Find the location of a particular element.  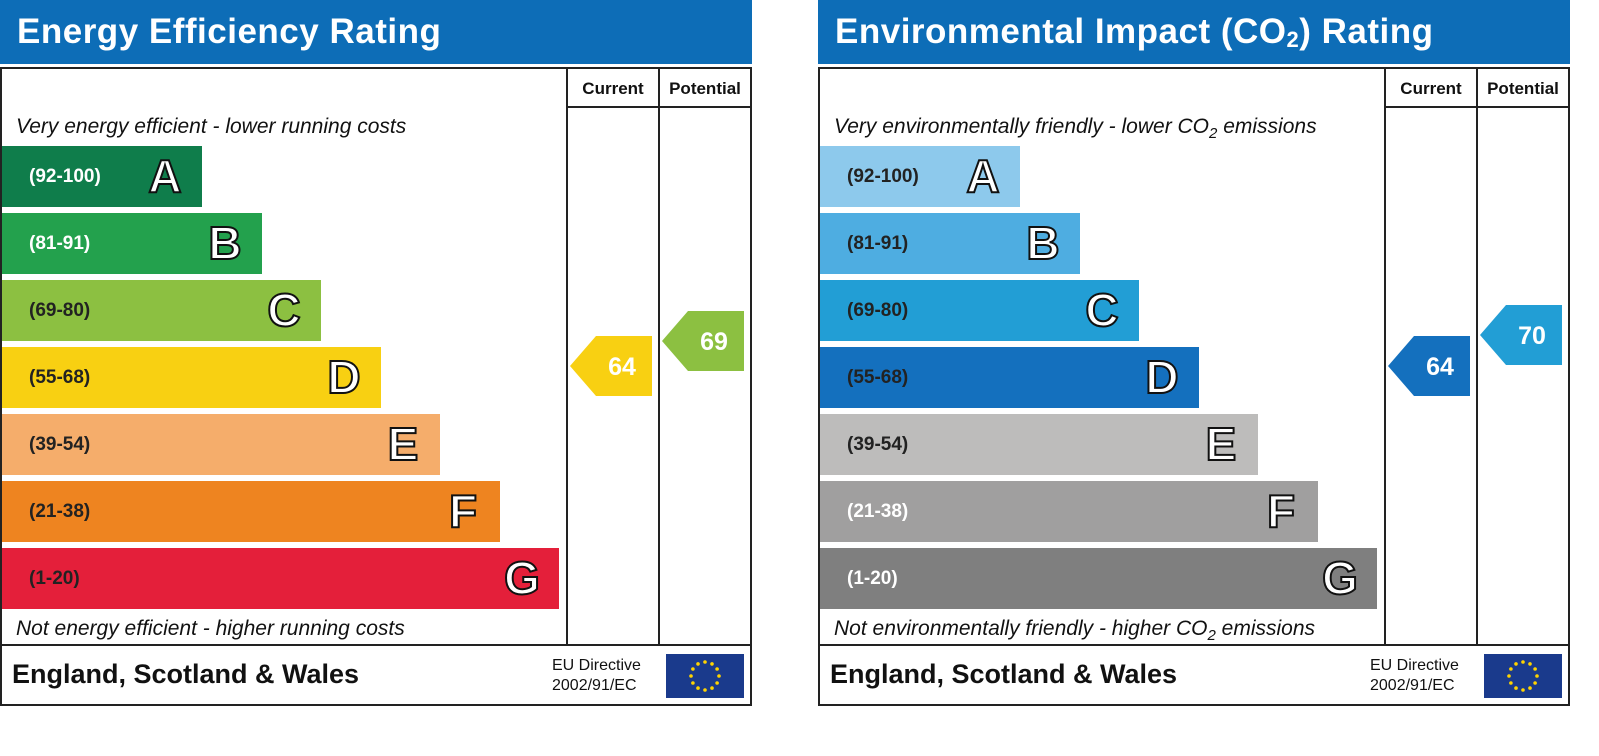

current-rating-value: 64 is located at coordinates (622, 367).